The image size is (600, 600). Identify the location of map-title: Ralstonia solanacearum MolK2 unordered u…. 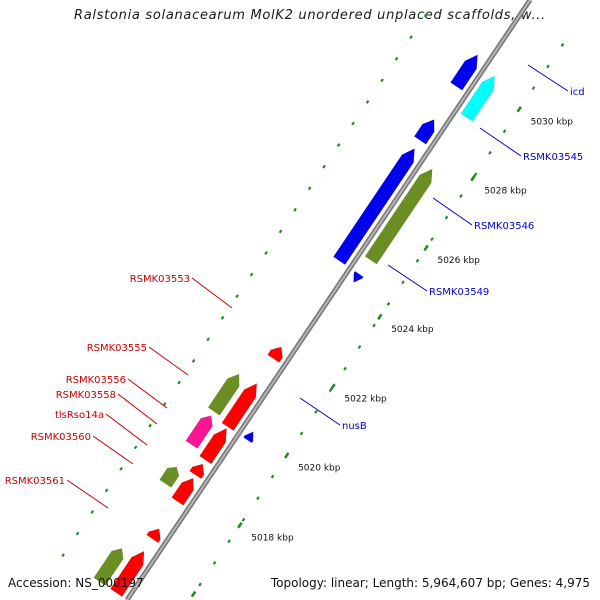
(310, 15).